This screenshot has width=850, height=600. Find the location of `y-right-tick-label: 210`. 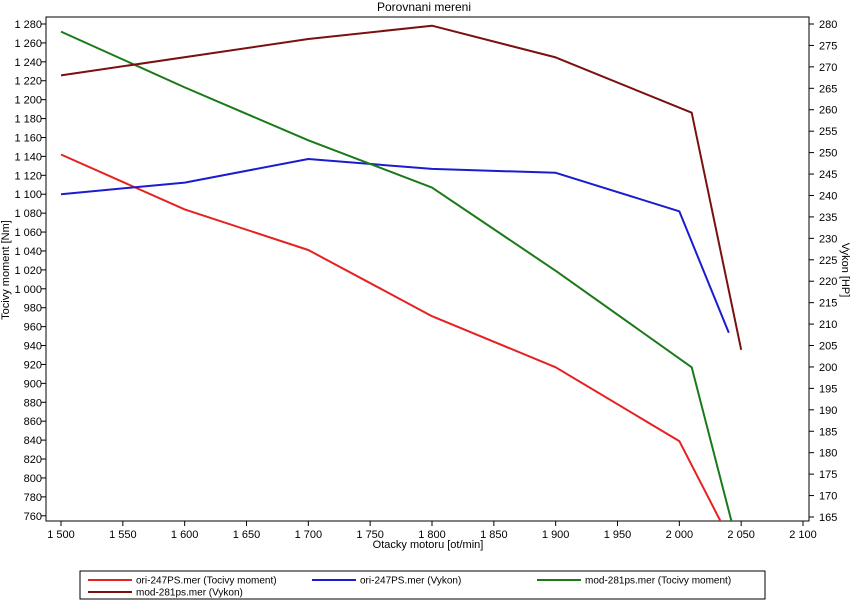

y-right-tick-label: 210 is located at coordinates (828, 325).